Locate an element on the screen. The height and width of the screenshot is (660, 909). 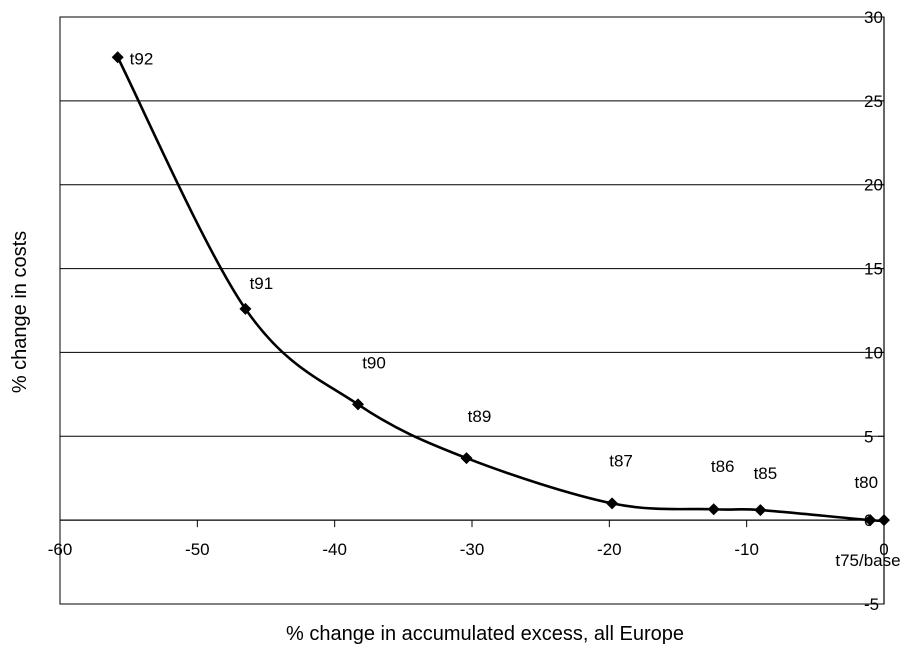
data-label: t75/base is located at coordinates (867, 560).